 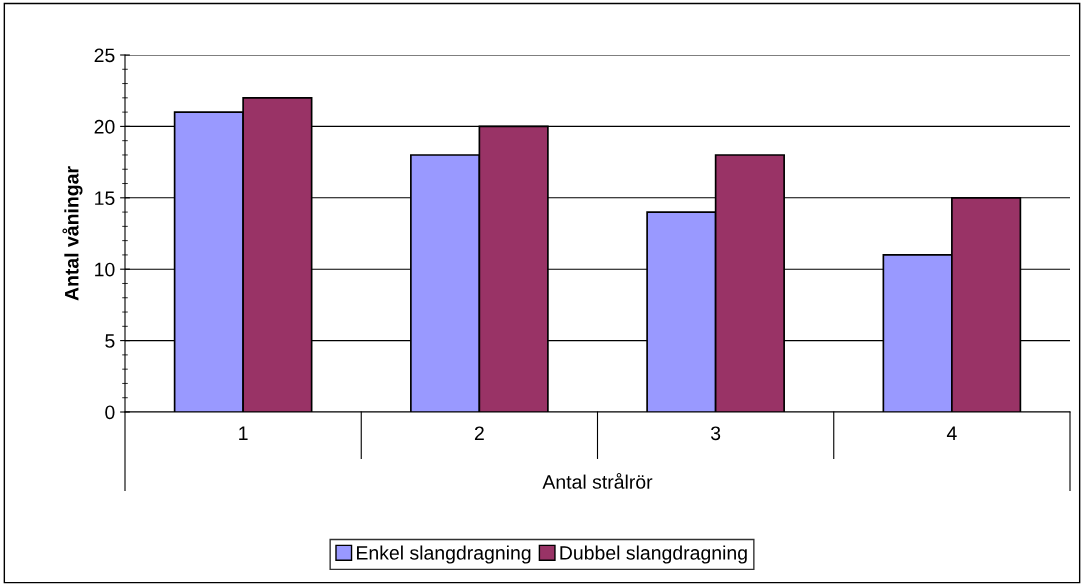 What do you see at coordinates (104, 126) in the screenshot?
I see `y-tick-label: 20` at bounding box center [104, 126].